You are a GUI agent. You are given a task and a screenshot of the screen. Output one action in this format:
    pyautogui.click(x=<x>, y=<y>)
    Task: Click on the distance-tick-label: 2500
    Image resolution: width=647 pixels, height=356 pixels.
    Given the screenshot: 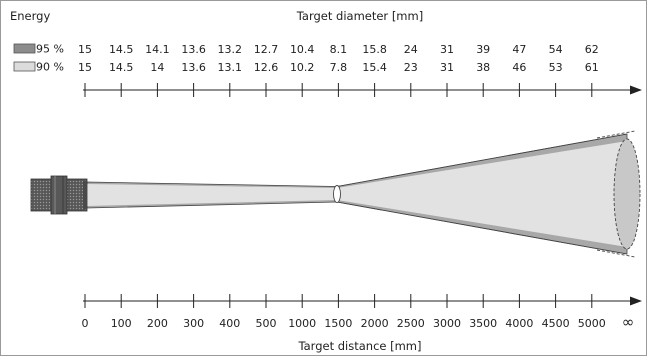 What is the action you would take?
    pyautogui.click(x=411, y=323)
    